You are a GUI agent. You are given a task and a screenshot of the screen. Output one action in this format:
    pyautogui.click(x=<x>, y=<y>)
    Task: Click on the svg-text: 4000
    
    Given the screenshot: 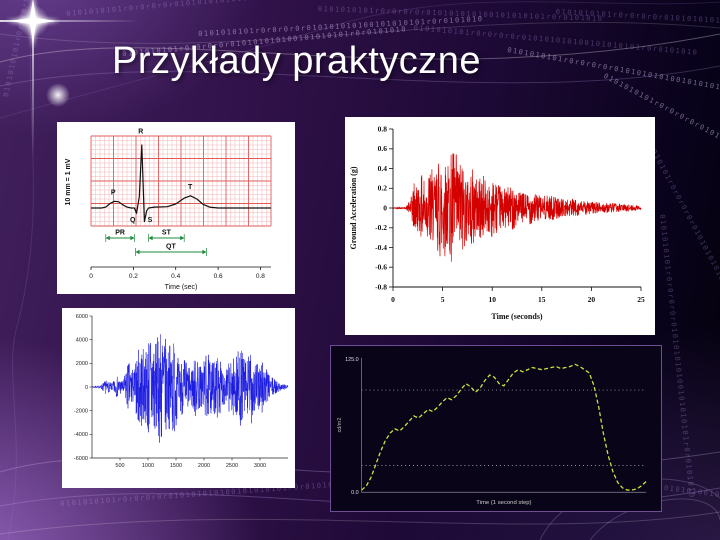 What is the action you would take?
    pyautogui.click(x=82, y=341)
    